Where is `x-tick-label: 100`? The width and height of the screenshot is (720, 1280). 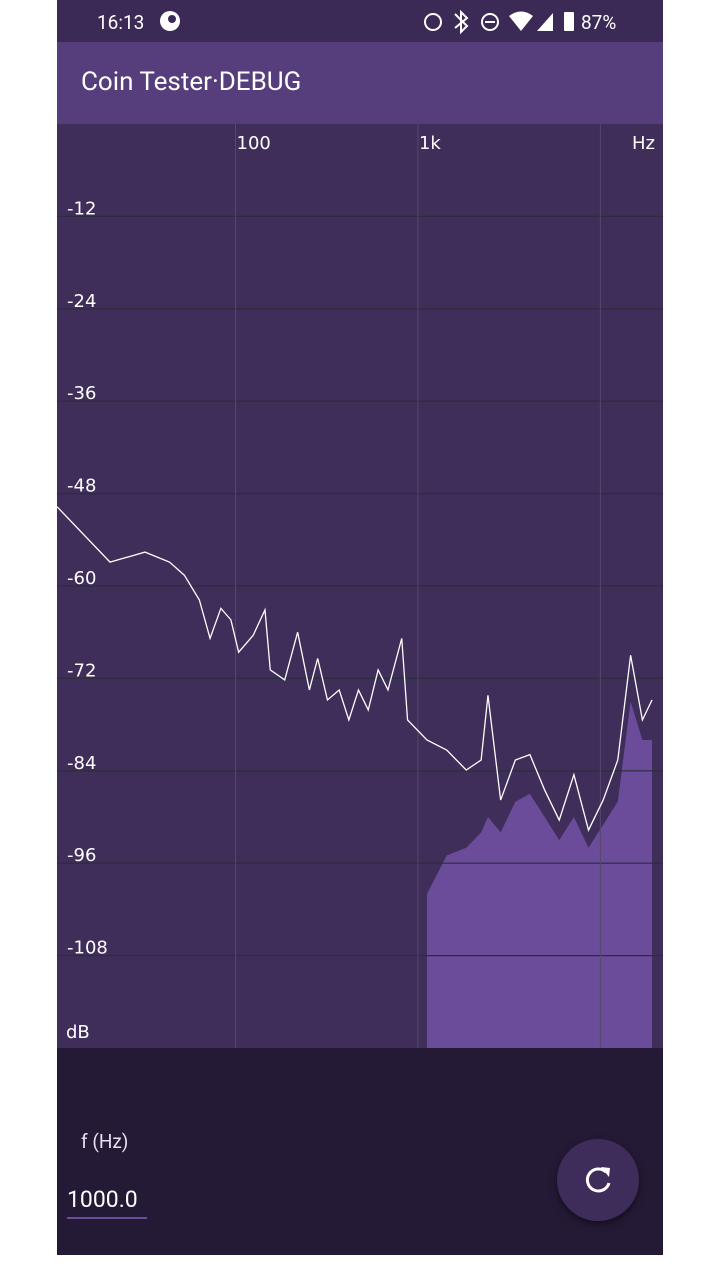 x-tick-label: 100 is located at coordinates (254, 143).